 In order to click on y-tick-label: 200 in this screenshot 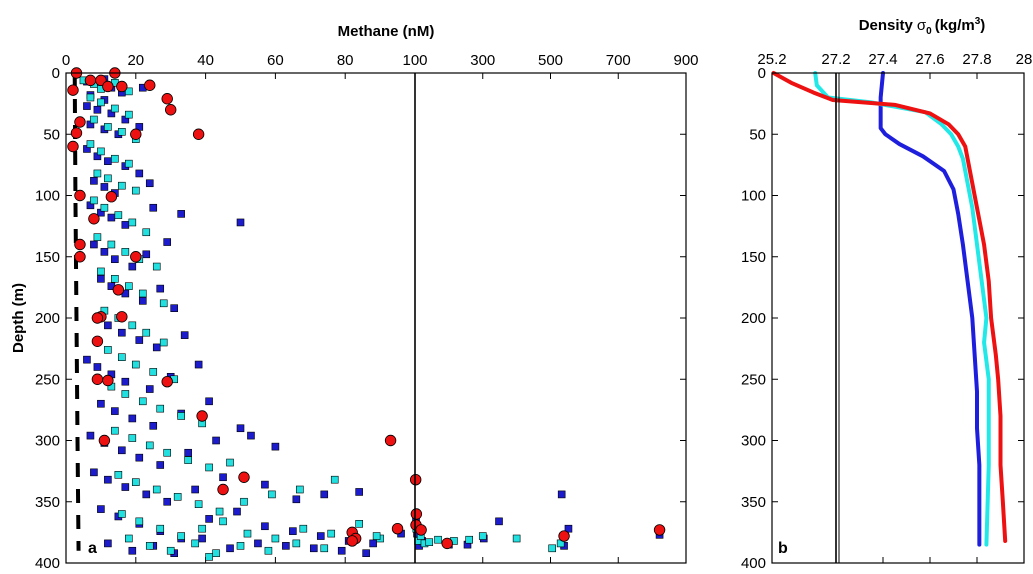, I will do `click(753, 318)`.